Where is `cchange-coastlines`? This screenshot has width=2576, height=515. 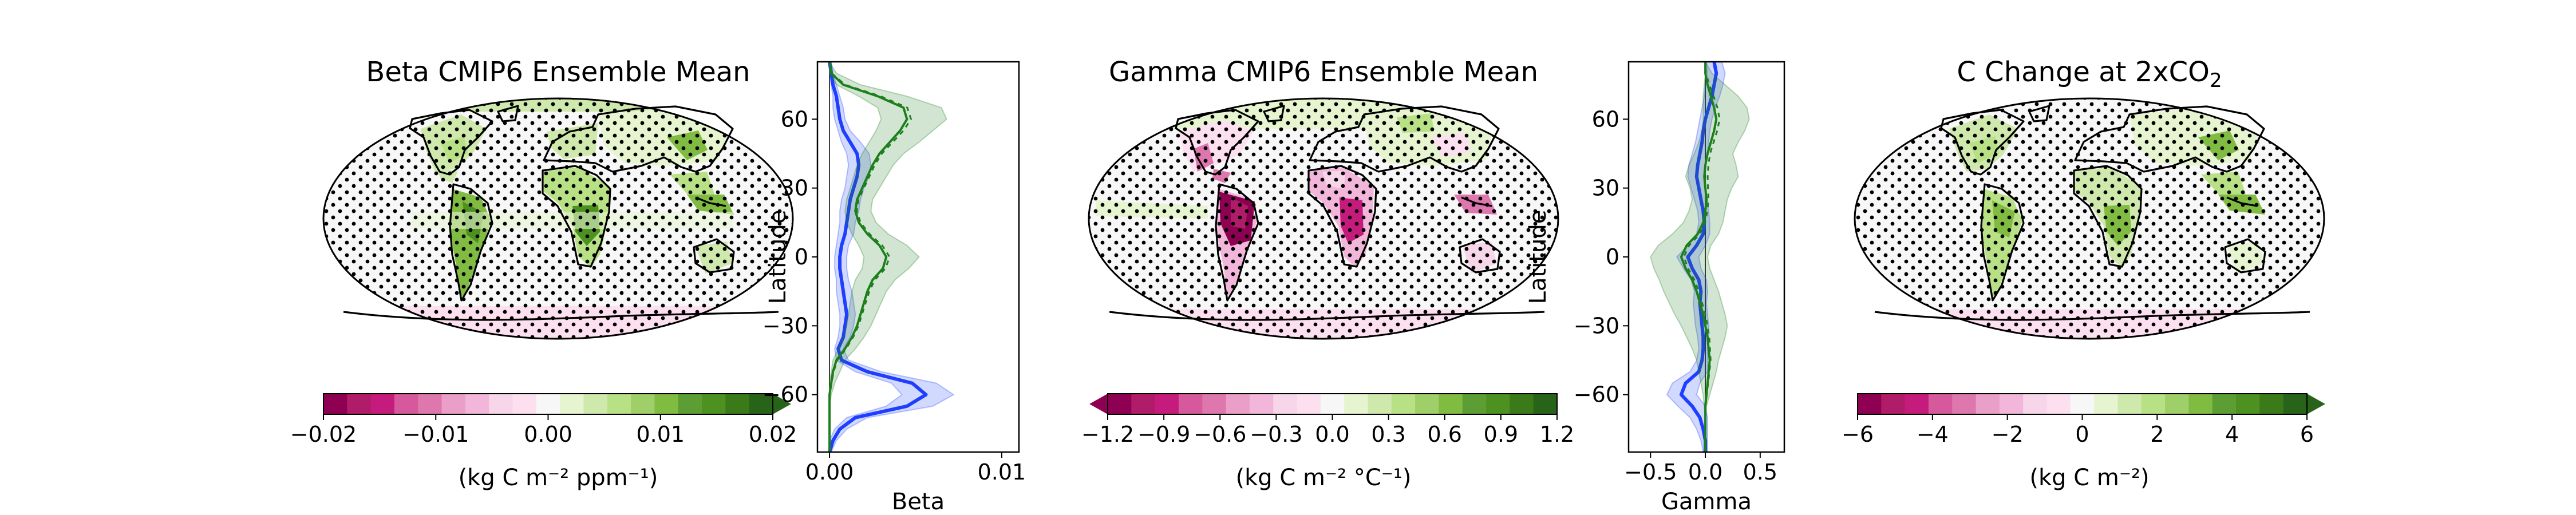 cchange-coastlines is located at coordinates (2092, 213).